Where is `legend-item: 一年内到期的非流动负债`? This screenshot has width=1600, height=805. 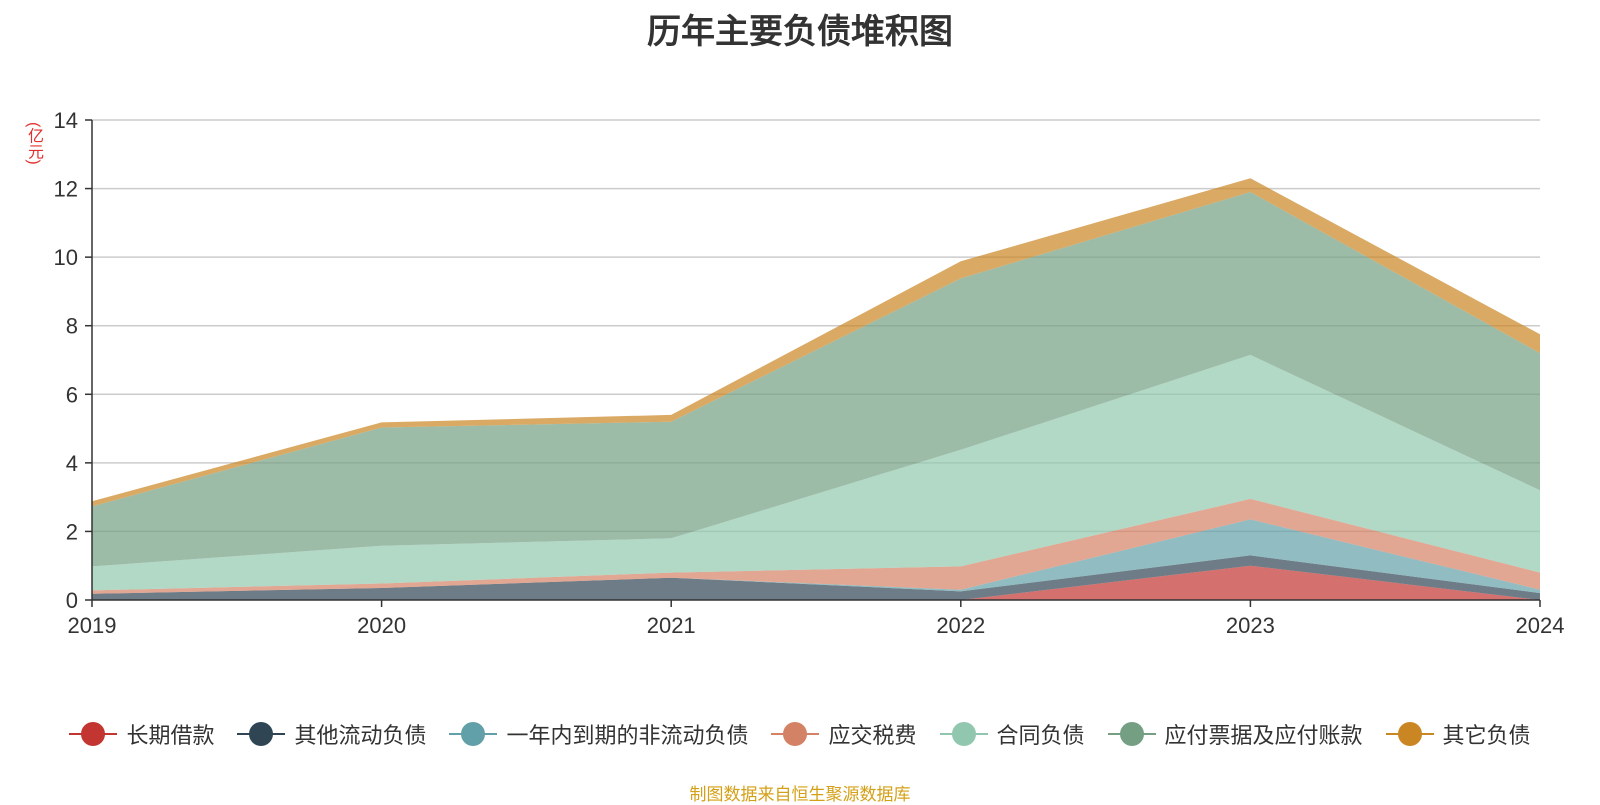 legend-item: 一年内到期的非流动负债 is located at coordinates (598, 734).